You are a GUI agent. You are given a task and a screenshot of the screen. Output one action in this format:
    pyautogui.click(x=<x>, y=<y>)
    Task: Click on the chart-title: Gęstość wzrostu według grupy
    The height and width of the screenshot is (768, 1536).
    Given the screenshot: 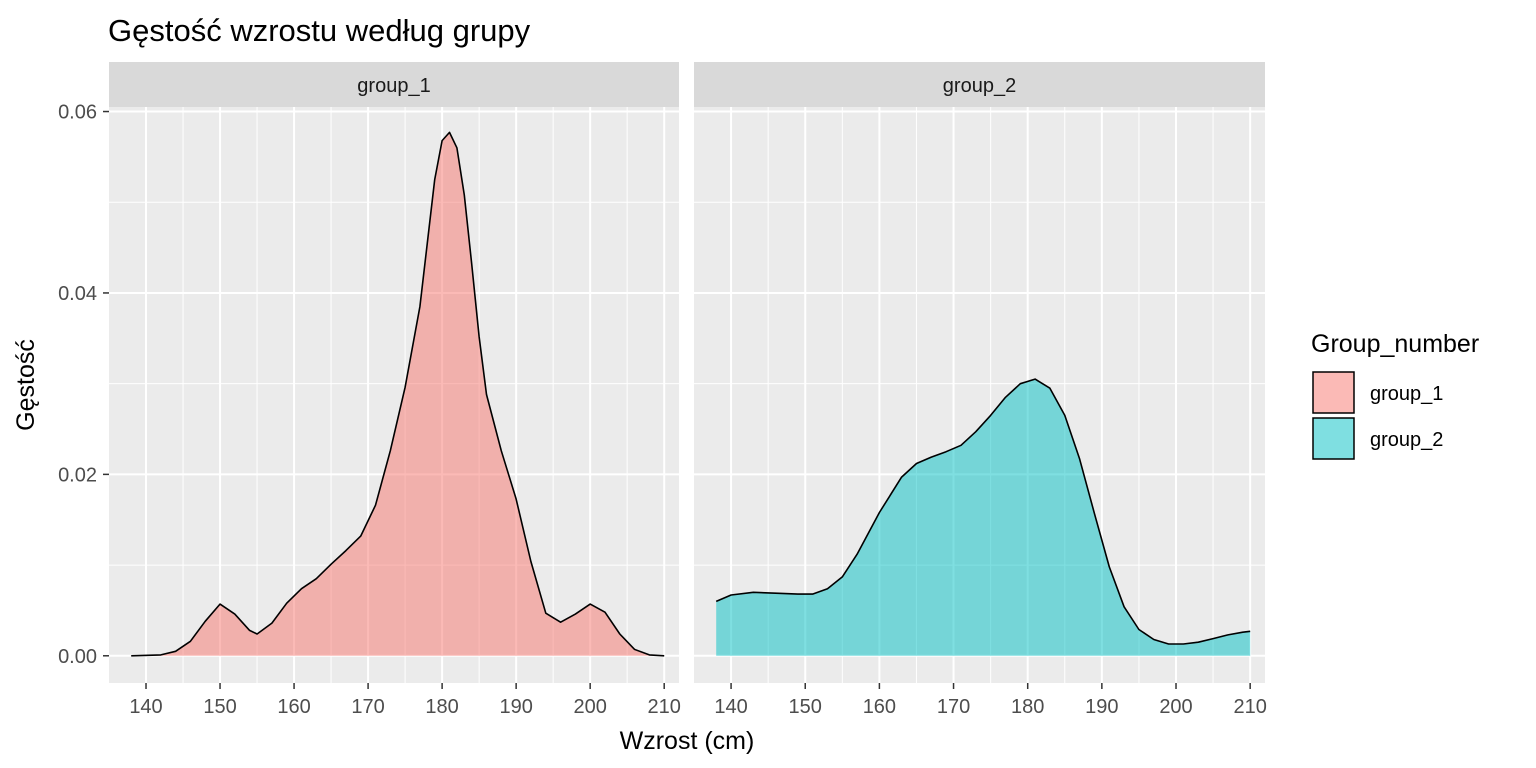 What is the action you would take?
    pyautogui.click(x=319, y=30)
    